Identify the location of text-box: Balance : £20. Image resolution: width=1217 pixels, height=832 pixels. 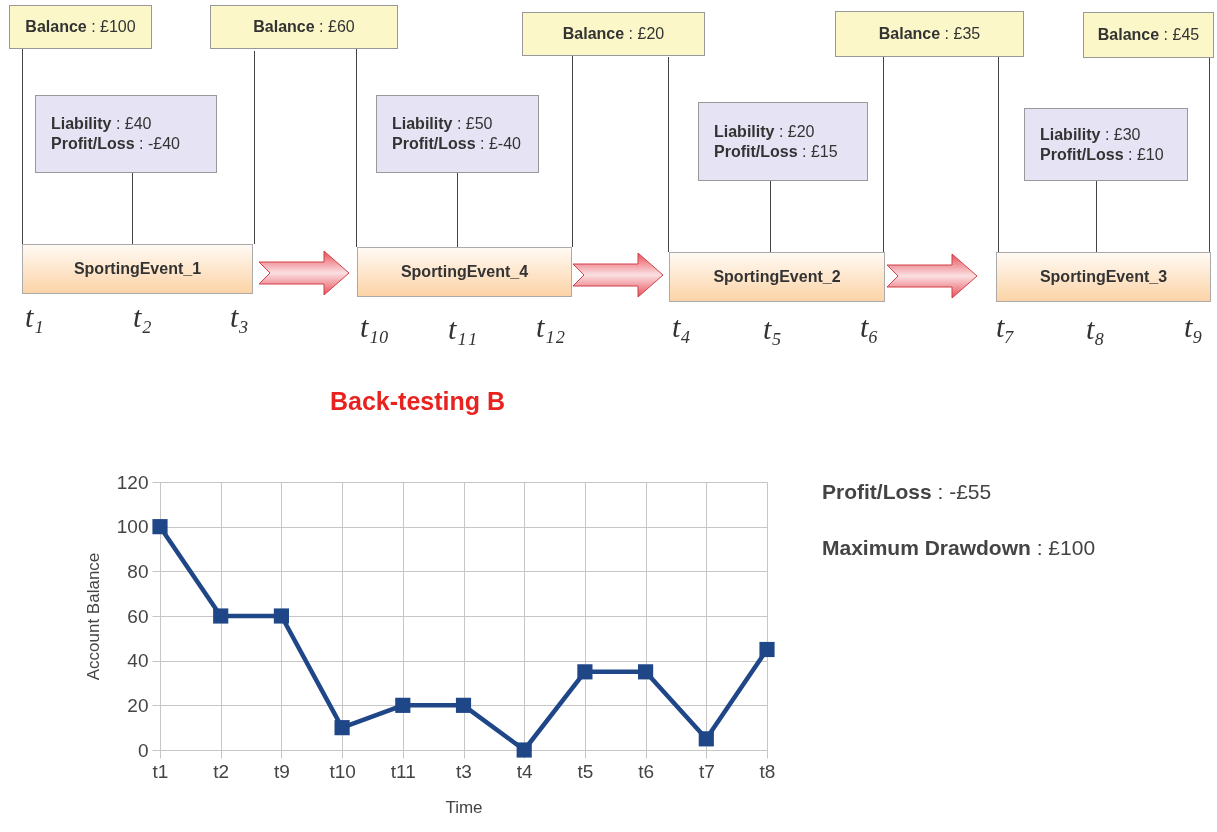
(613, 34).